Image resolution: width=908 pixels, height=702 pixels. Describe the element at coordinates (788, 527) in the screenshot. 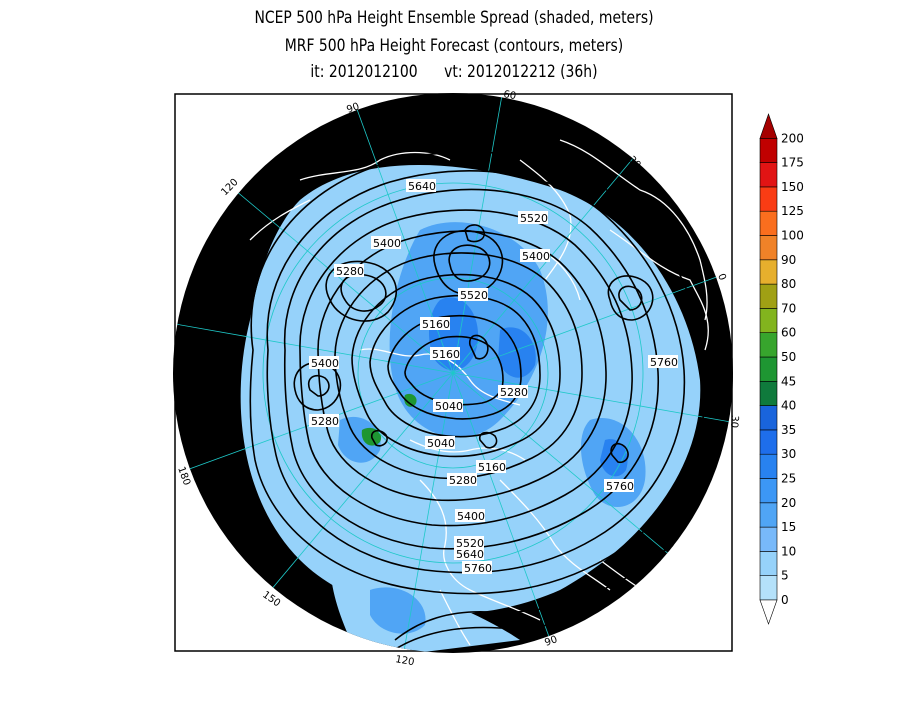

I see `colorbar-tick-label: 15` at that location.